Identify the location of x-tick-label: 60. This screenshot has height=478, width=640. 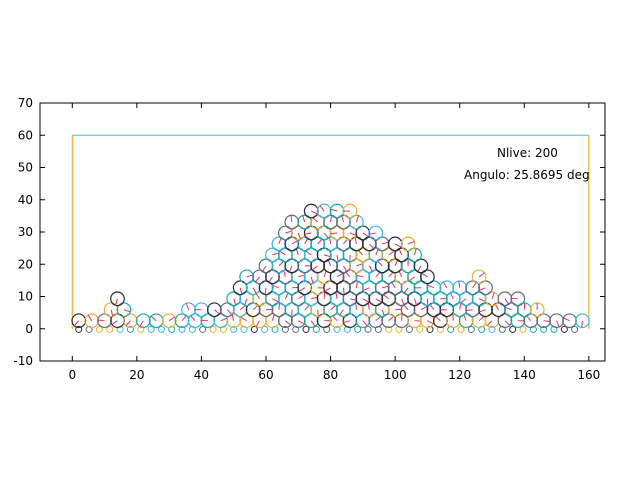
(265, 375).